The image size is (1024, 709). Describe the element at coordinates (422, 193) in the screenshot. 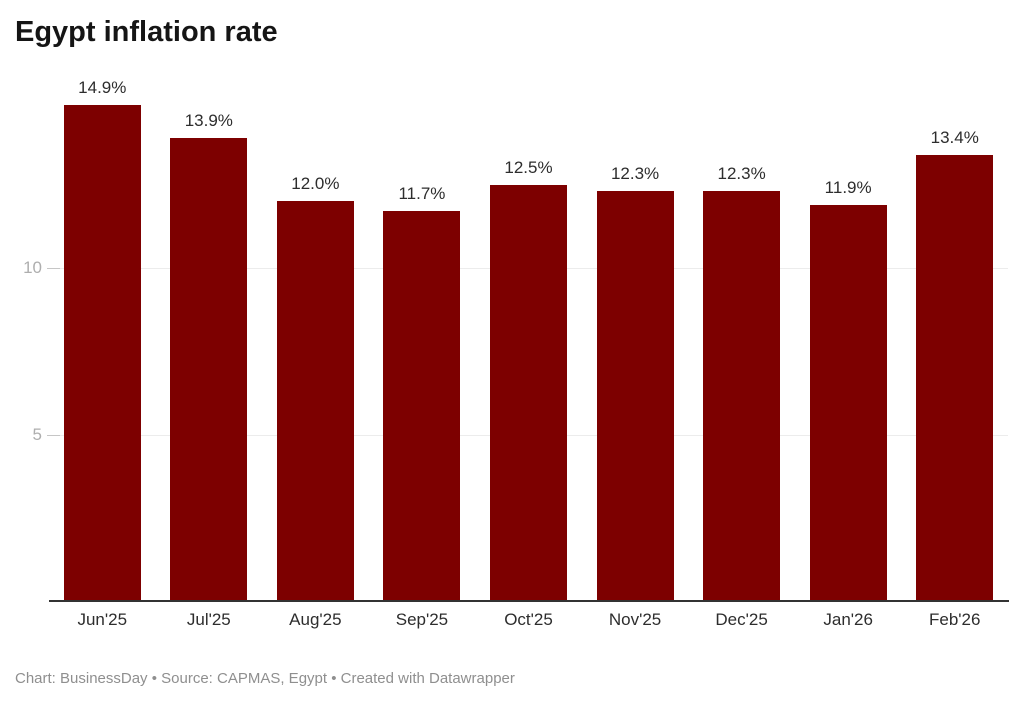

I see `bar-value-label: 11.7%` at that location.